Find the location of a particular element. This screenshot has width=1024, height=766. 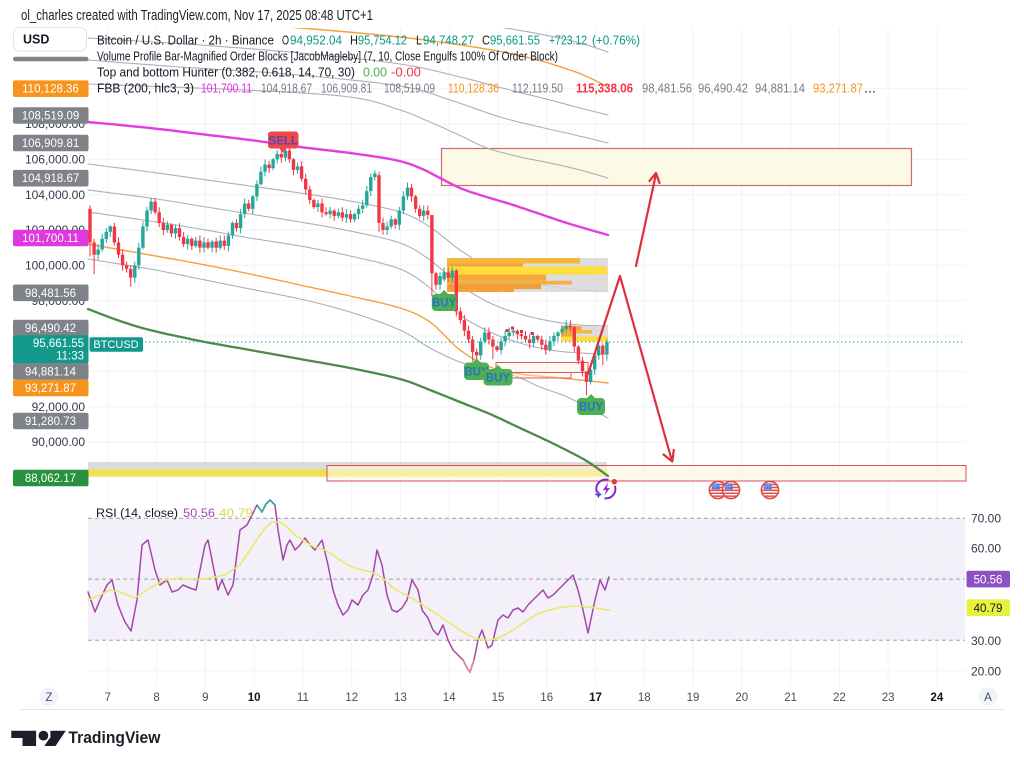

svg-text: TradingView is located at coordinates (114, 737).